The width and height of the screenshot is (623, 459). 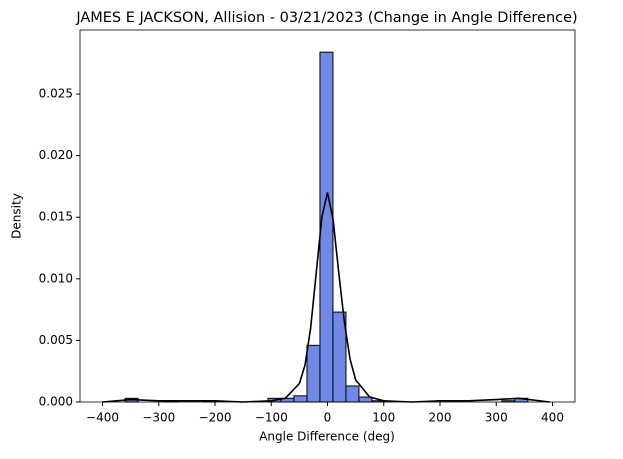 I want to click on x-tick-label: −300, so click(x=158, y=418).